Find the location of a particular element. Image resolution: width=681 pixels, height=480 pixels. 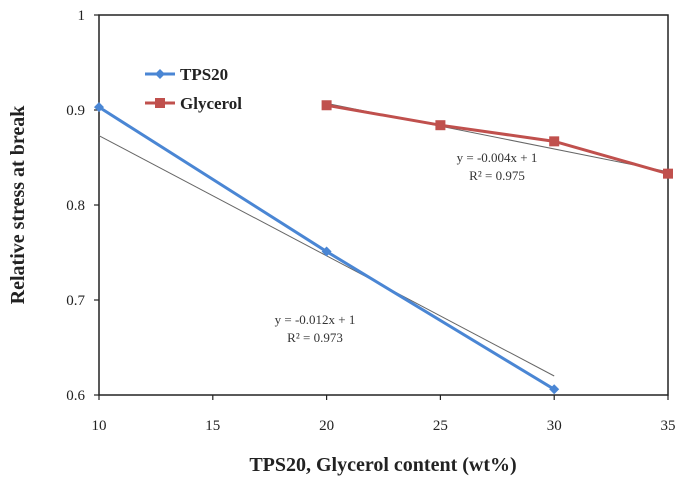

annotation-tps20-r2: R² = 0.973 is located at coordinates (315, 337).